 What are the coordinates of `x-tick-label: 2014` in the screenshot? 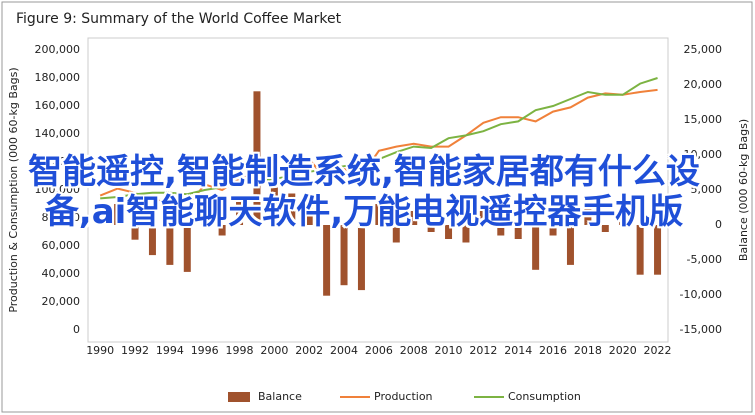 It's located at (518, 350).